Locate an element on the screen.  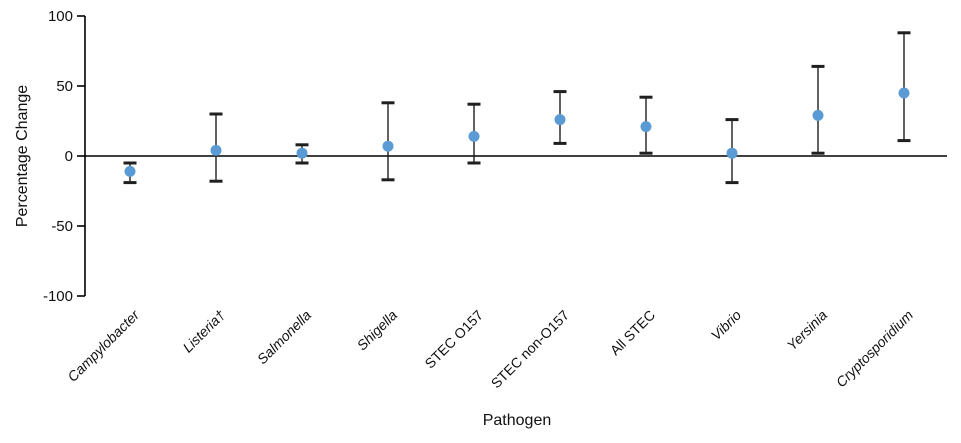
x-category-label: Shigella is located at coordinates (377, 330).